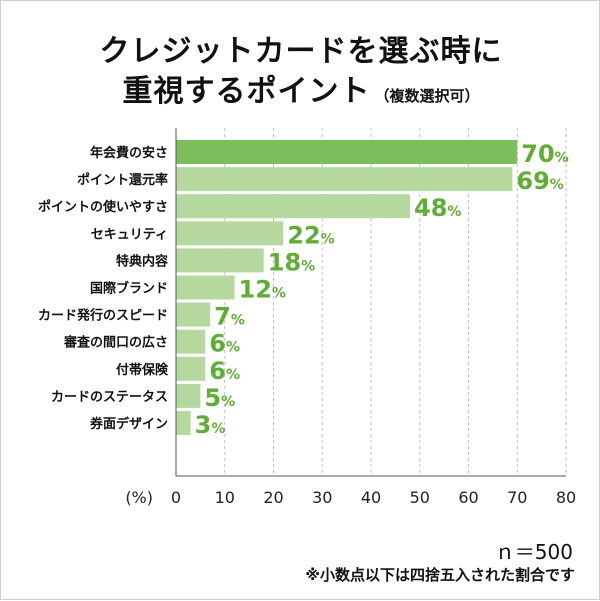 Image resolution: width=600 pixels, height=601 pixels. Describe the element at coordinates (533, 552) in the screenshot. I see `sample-size-label: ｎ＝500` at that location.